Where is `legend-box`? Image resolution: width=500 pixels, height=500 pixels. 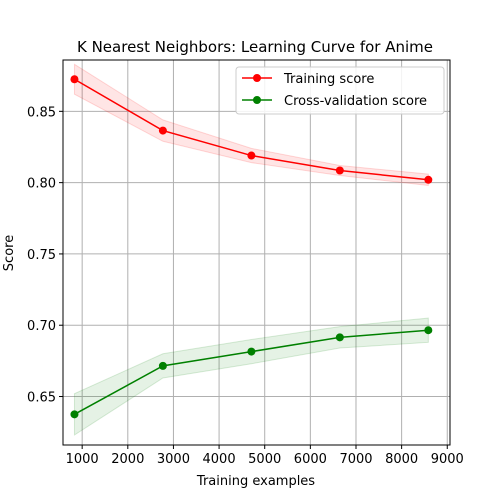
legend-box is located at coordinates (340, 90).